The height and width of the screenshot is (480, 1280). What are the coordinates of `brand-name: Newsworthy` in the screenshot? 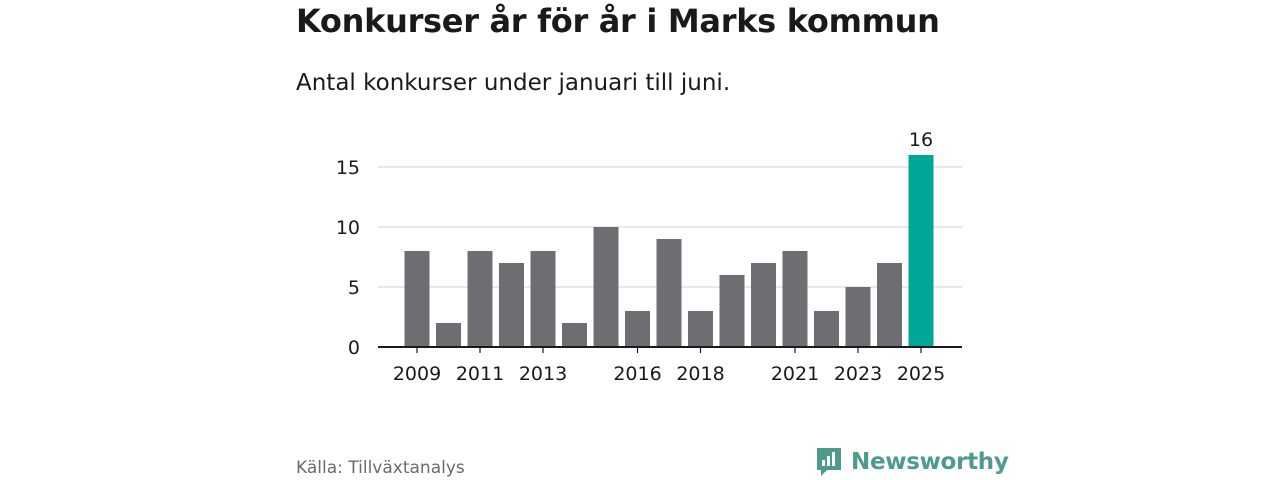 It's located at (930, 462).